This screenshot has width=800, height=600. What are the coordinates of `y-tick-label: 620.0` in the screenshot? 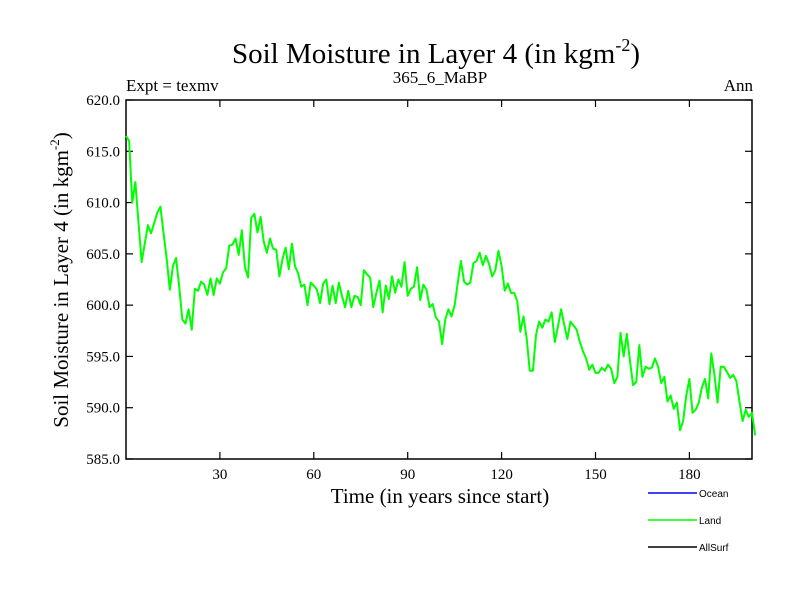 It's located at (103, 101).